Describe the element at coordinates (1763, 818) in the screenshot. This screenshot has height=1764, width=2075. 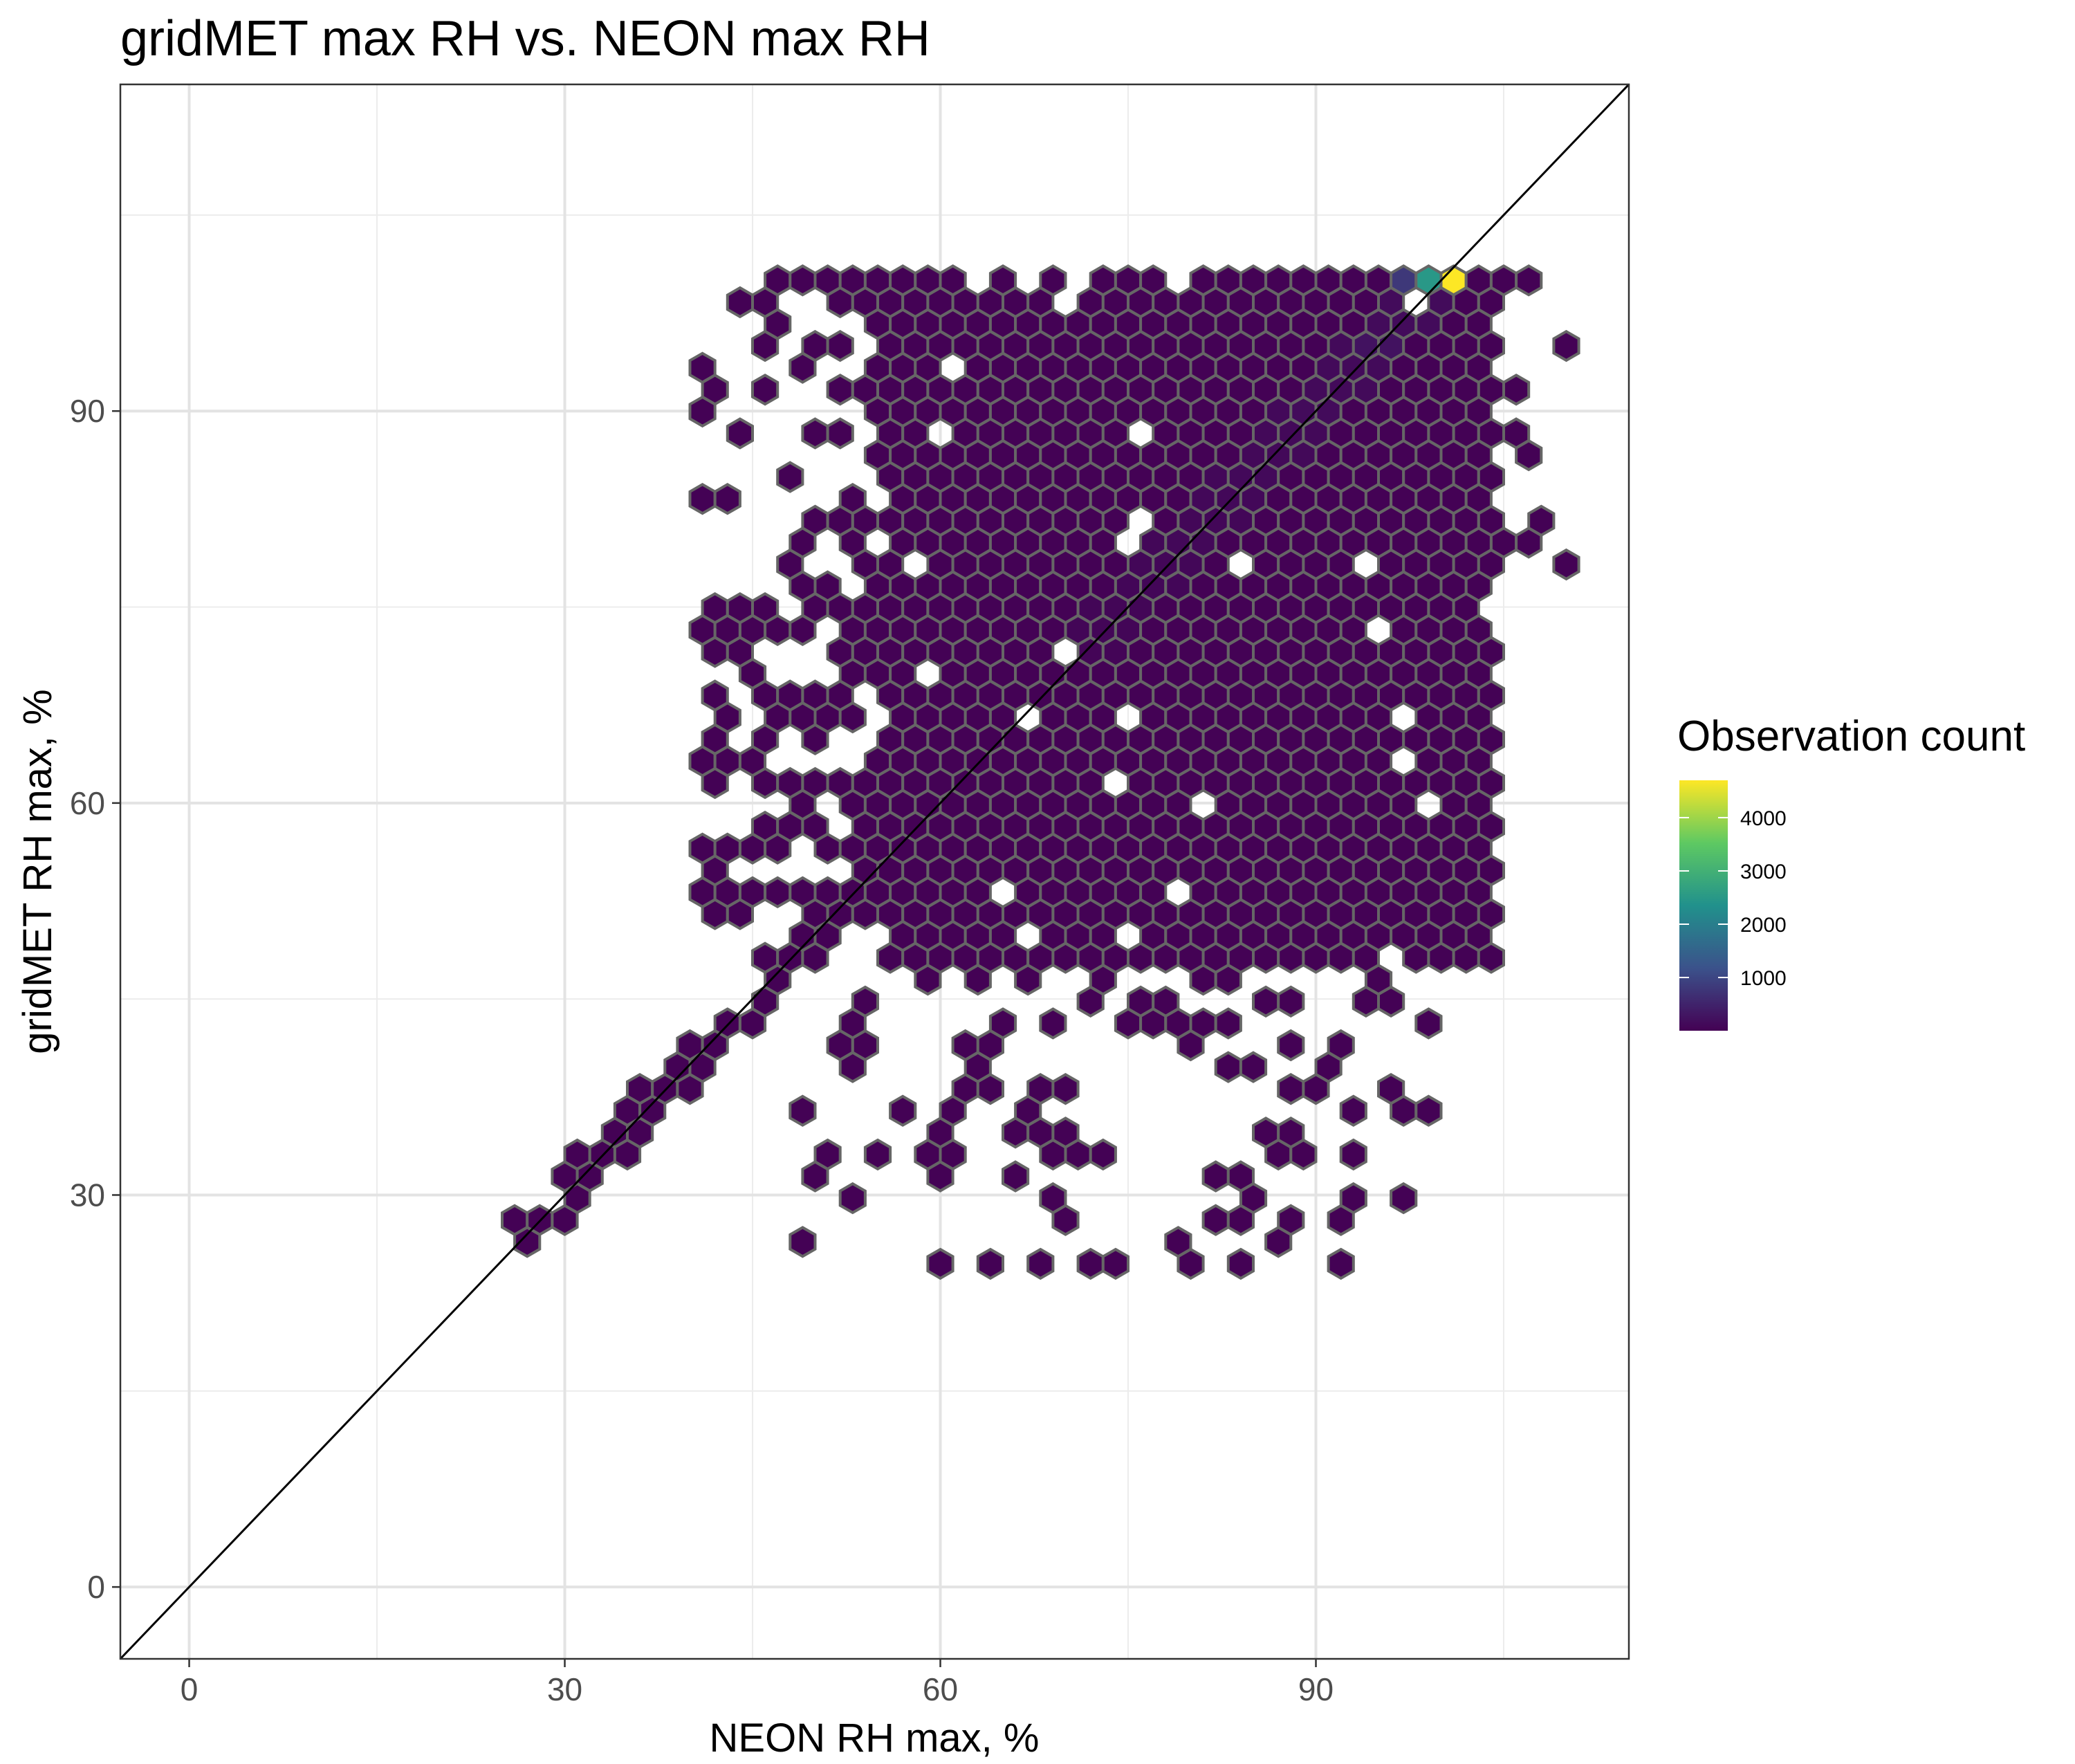
I see `legend-tick-label: 4000` at that location.